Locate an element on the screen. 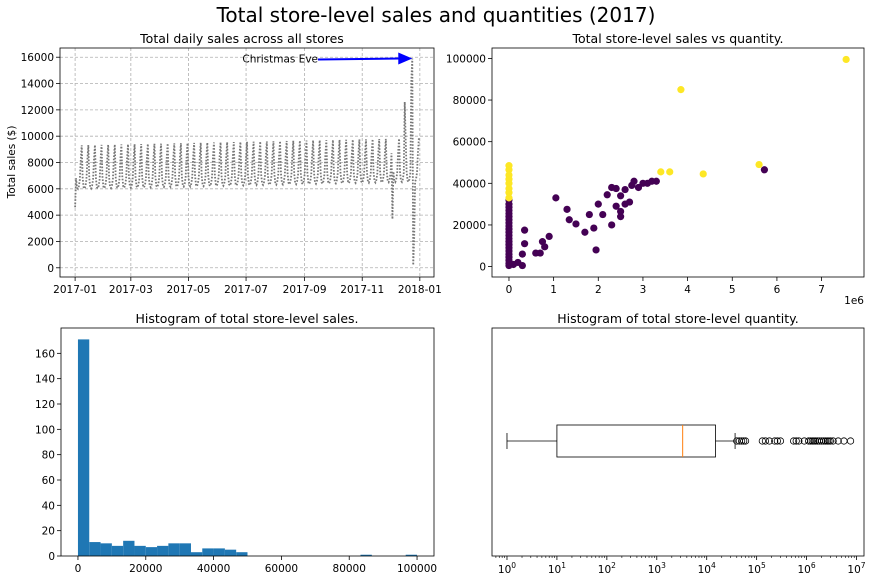 The image size is (872, 584). x-tick-label: 2017-03 is located at coordinates (131, 290).